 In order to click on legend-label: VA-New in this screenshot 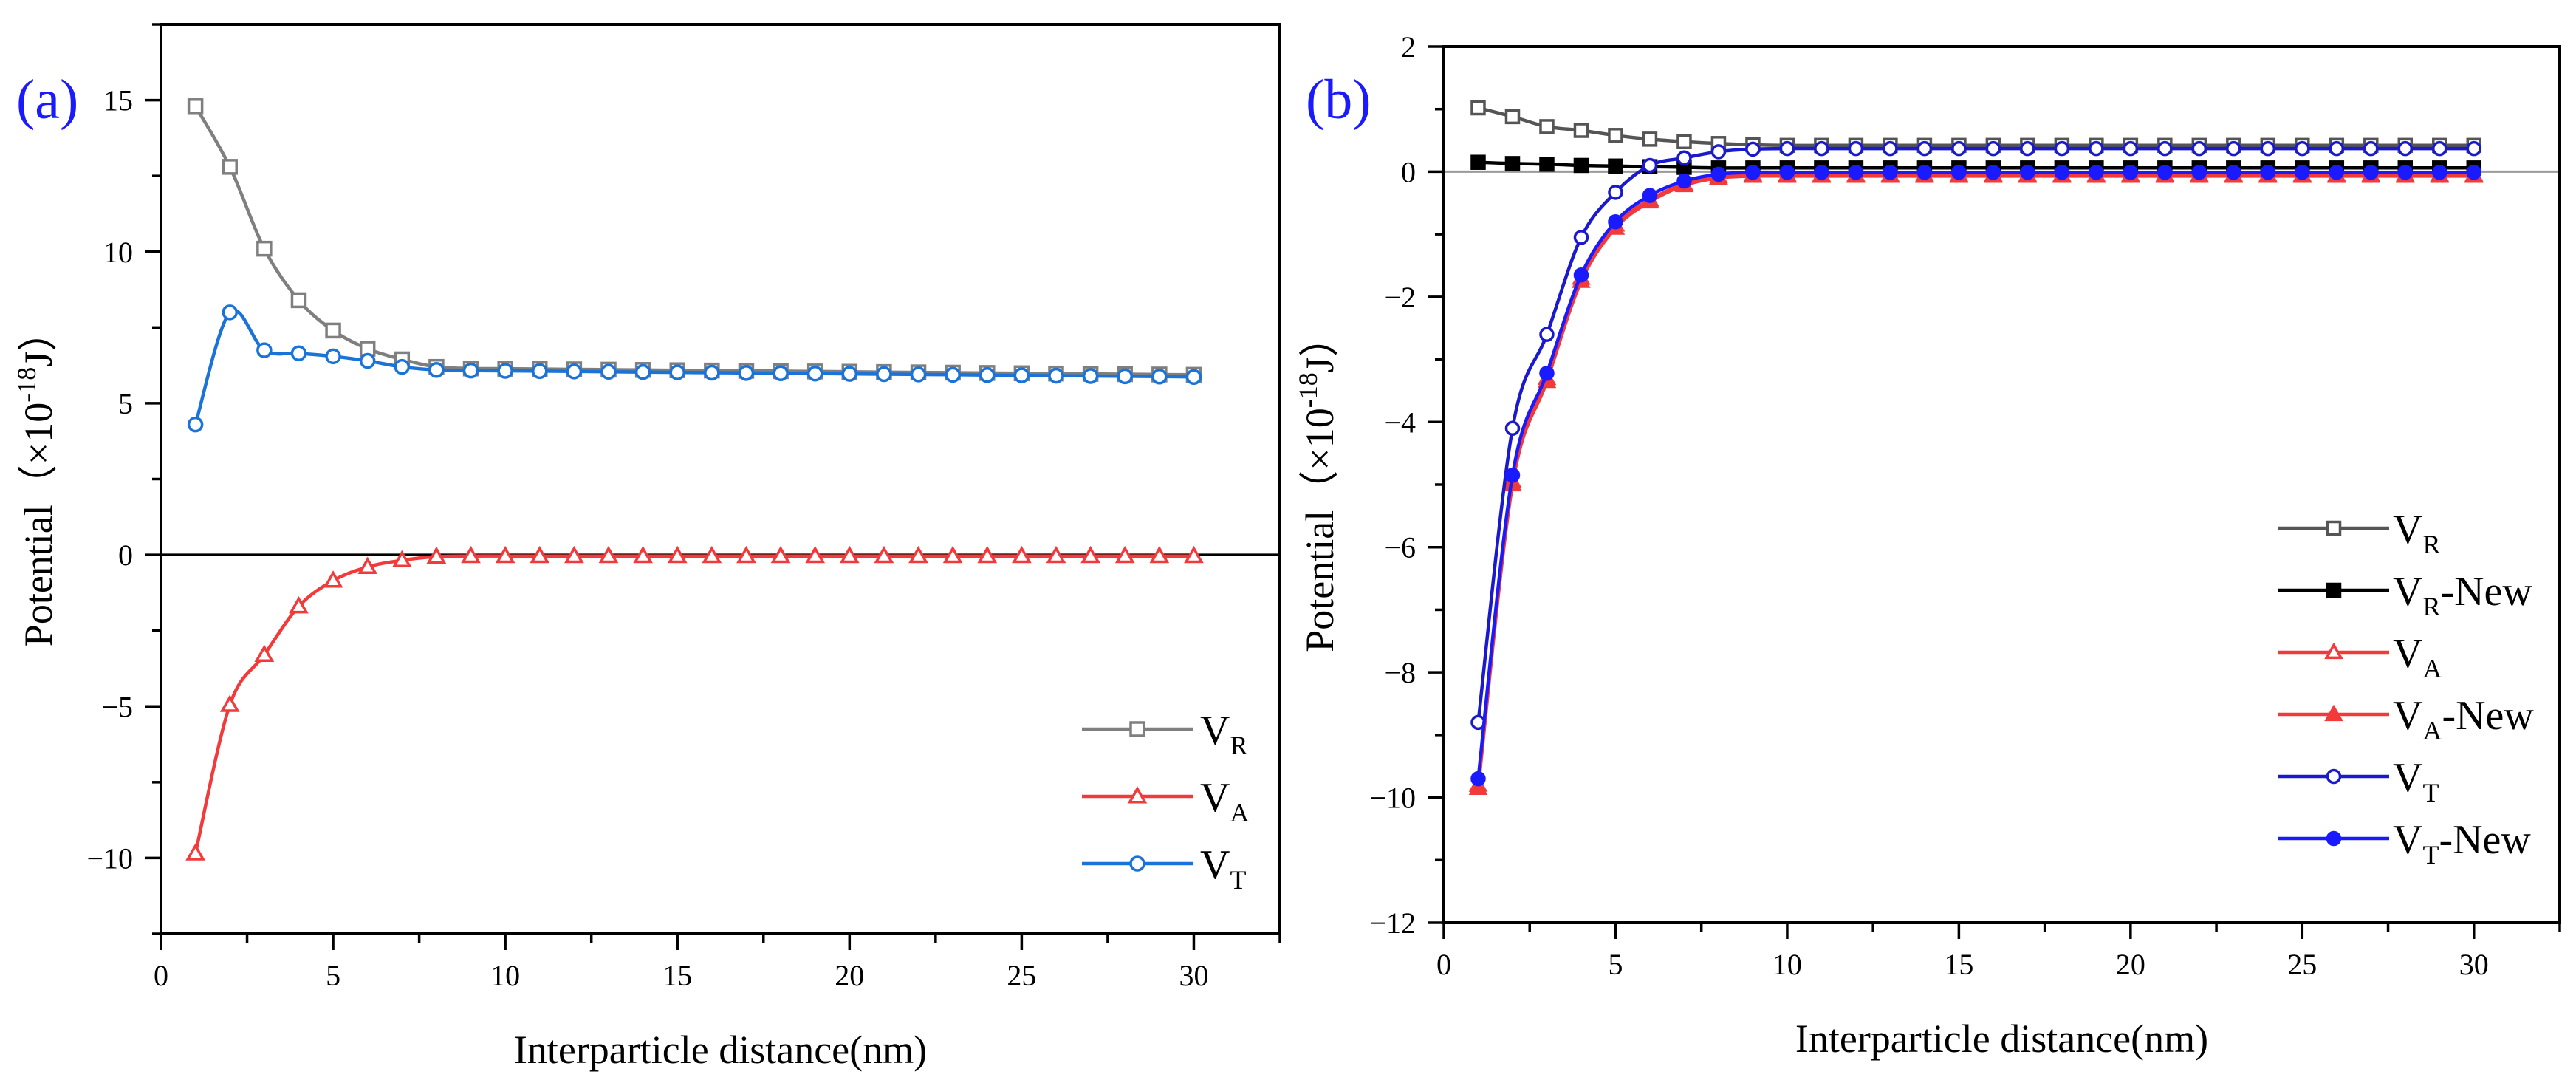, I will do `click(2463, 719)`.